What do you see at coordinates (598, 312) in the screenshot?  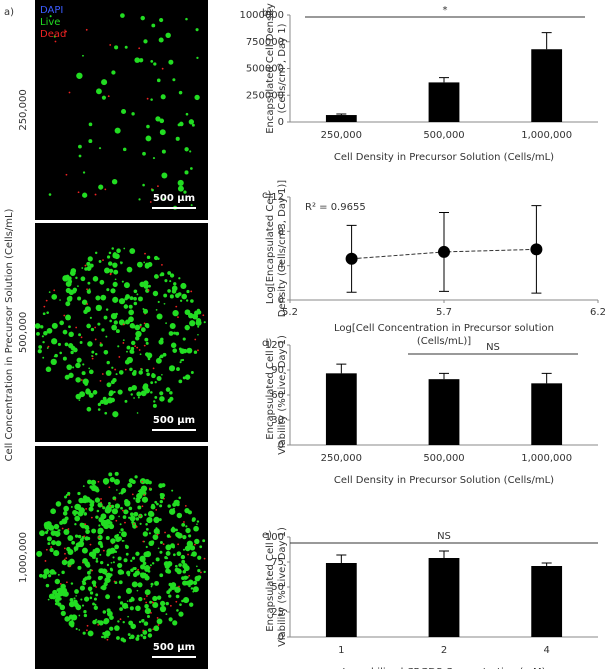 I see `x-tick-label: 6.2` at bounding box center [598, 312].